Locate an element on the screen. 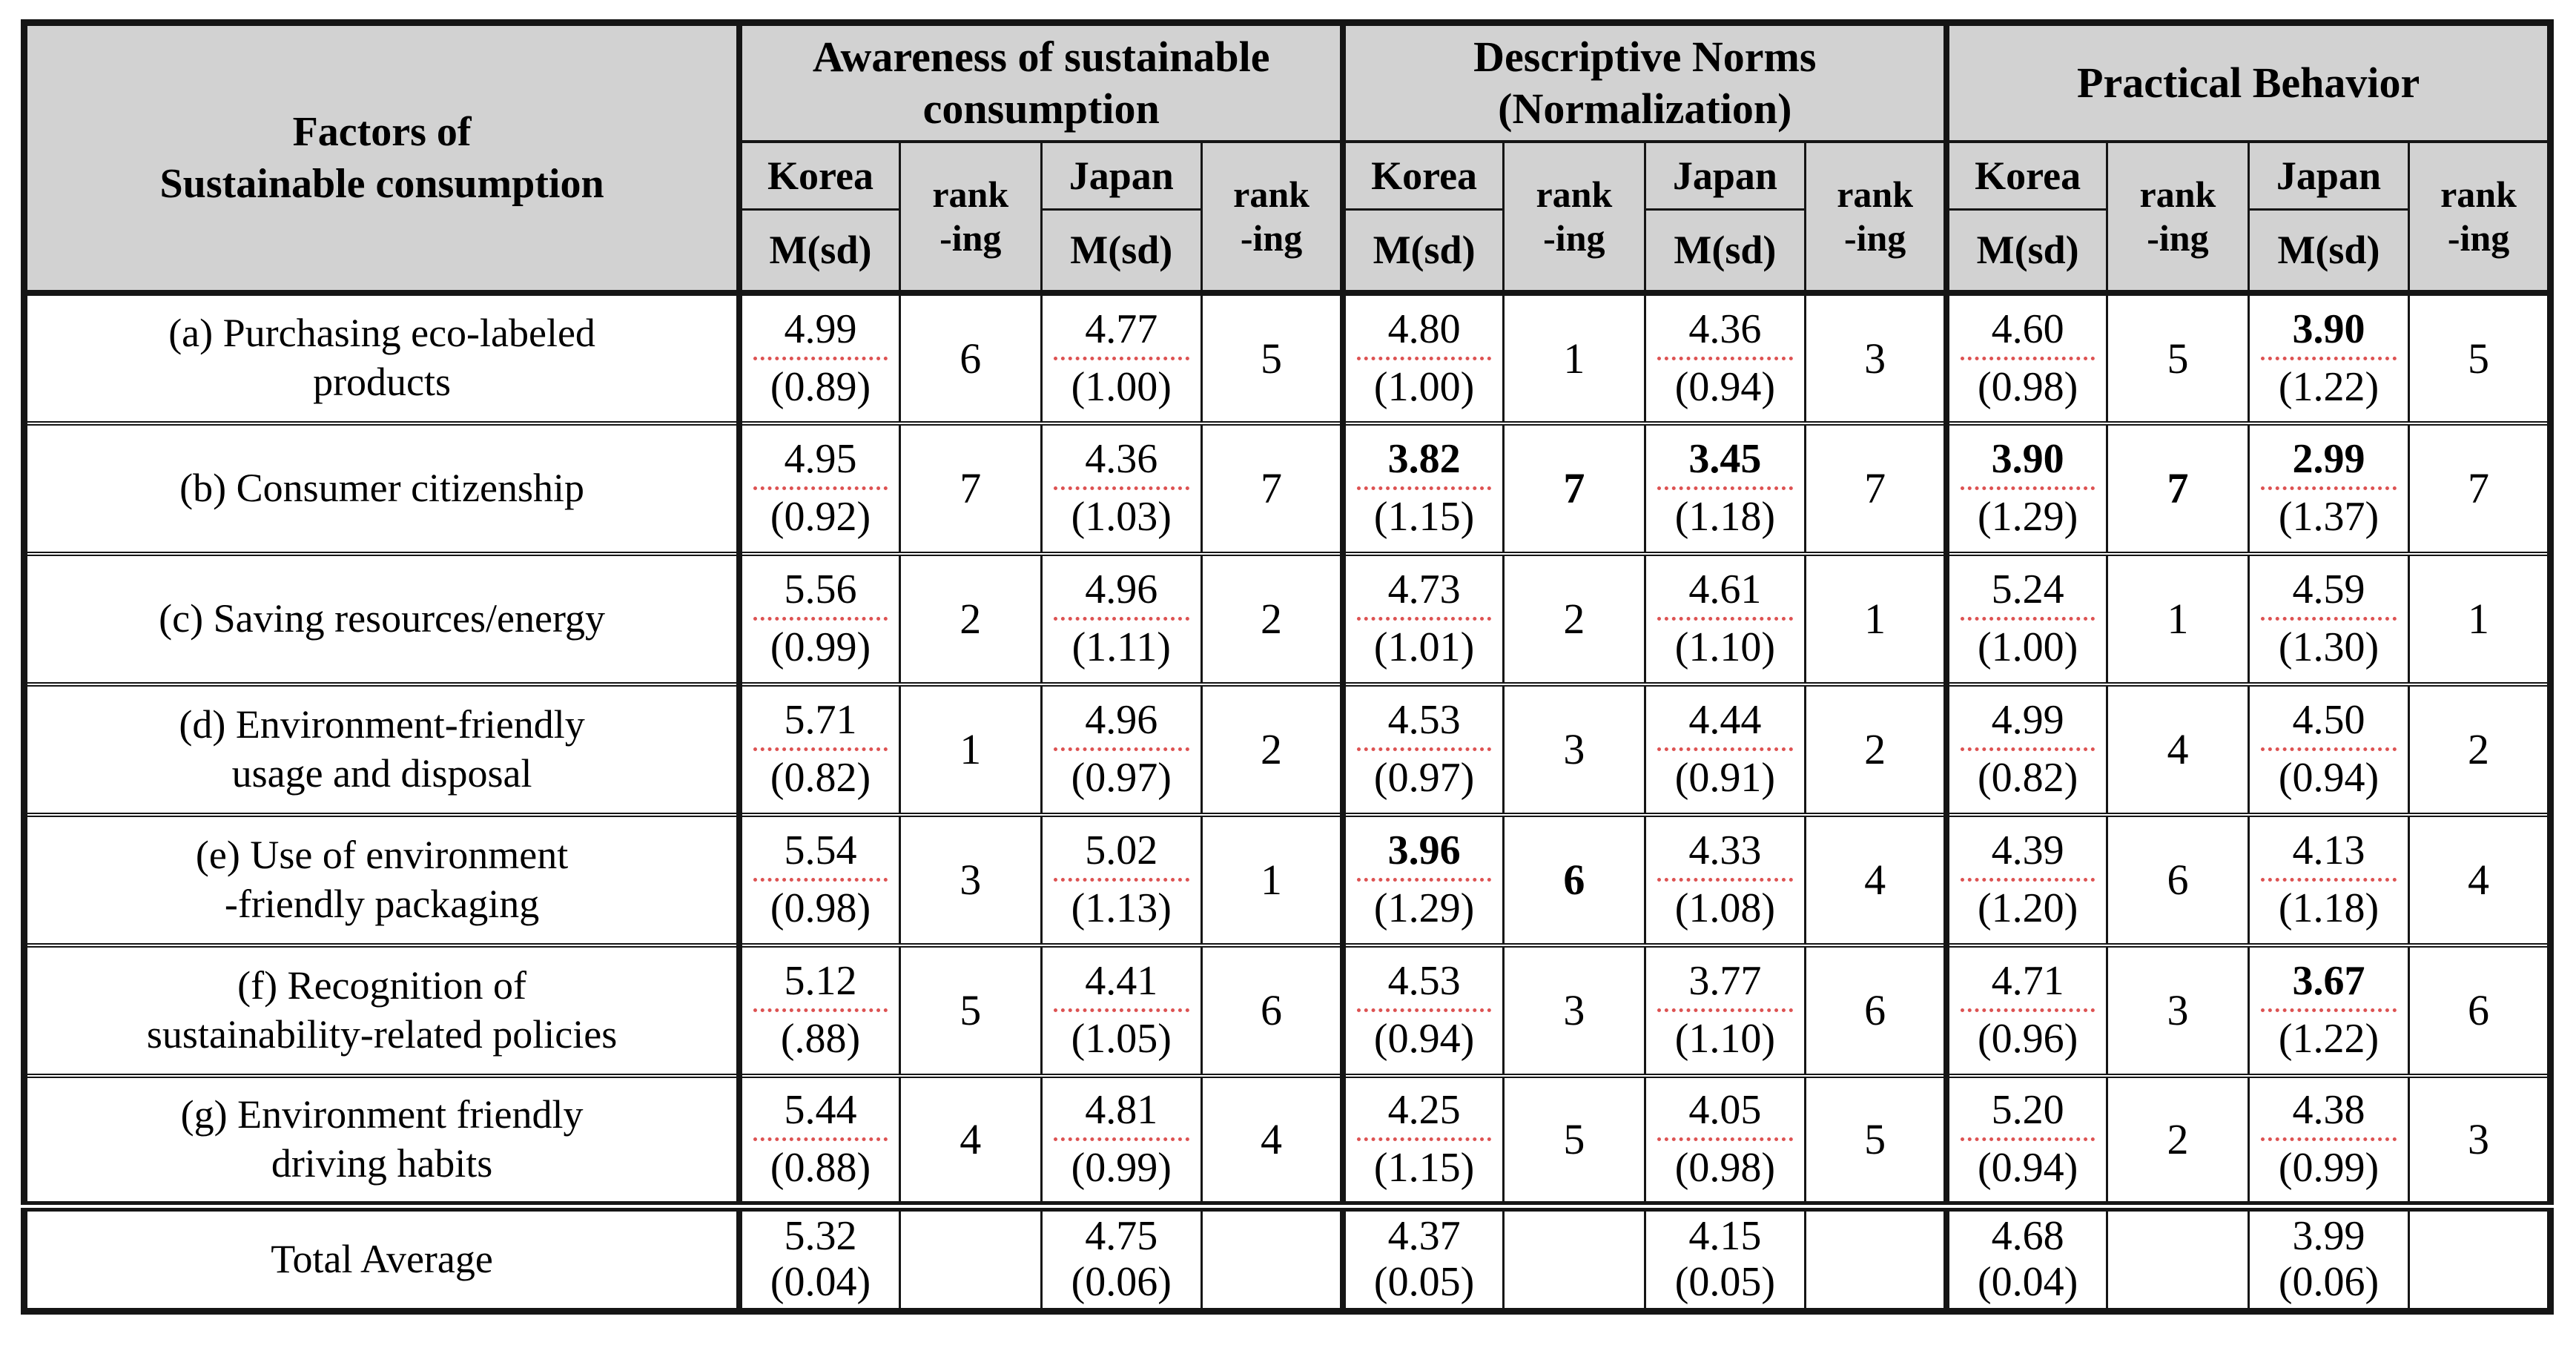  mean-value: 5.56 is located at coordinates (820, 589).